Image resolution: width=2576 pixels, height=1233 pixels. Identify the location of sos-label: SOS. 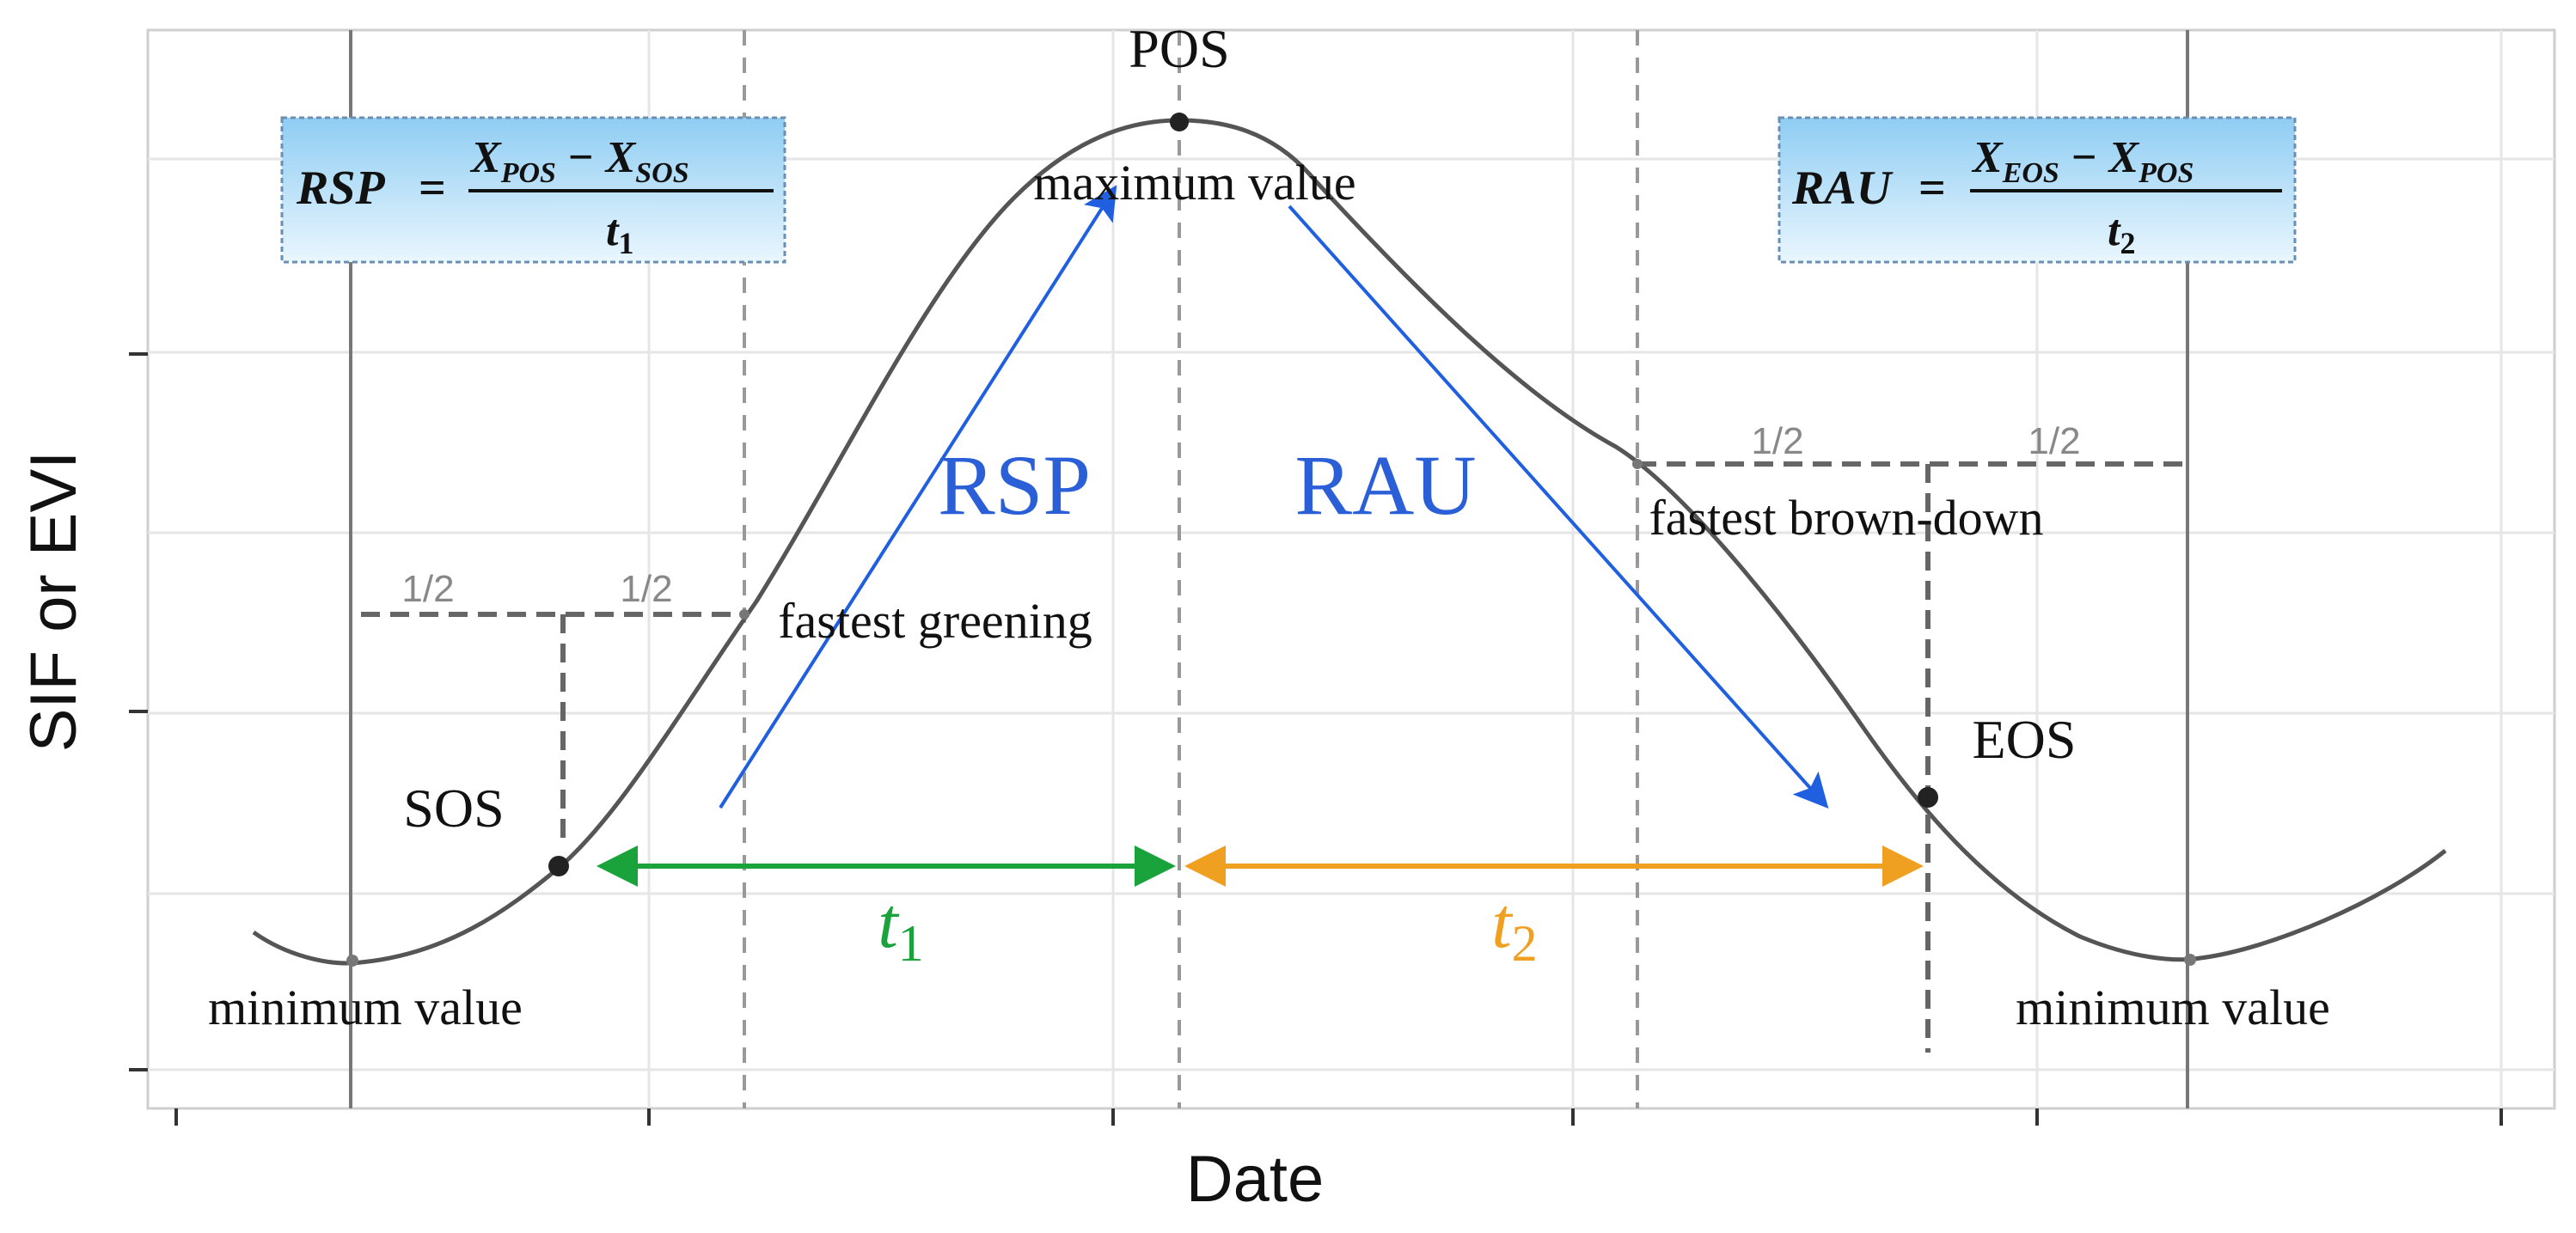
(453, 808).